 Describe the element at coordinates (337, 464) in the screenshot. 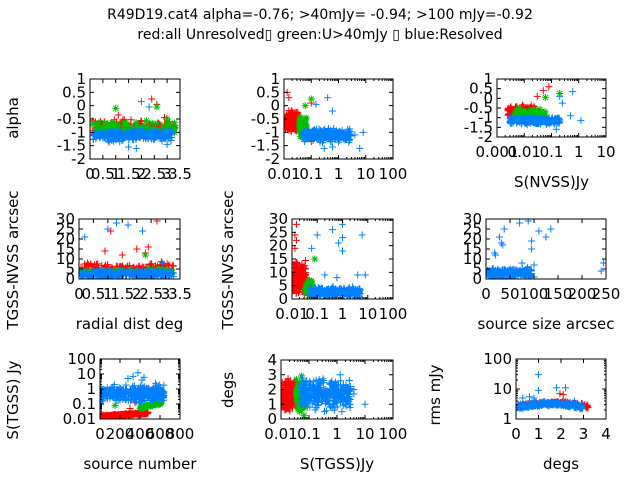

I see `x-axis-label: S(TGSS)Jy` at that location.